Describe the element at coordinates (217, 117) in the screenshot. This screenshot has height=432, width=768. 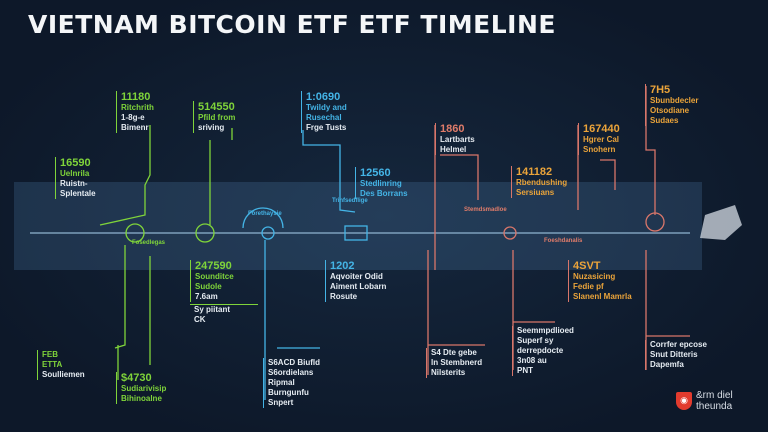
I see `event-text: Pfild from` at that location.